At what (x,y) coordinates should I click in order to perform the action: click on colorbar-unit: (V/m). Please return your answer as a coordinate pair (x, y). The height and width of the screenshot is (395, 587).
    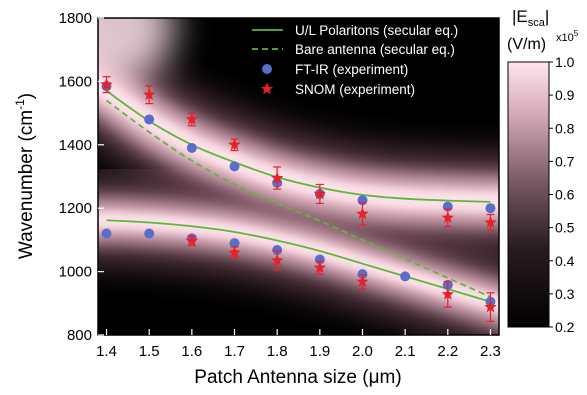
    Looking at the image, I should click on (526, 44).